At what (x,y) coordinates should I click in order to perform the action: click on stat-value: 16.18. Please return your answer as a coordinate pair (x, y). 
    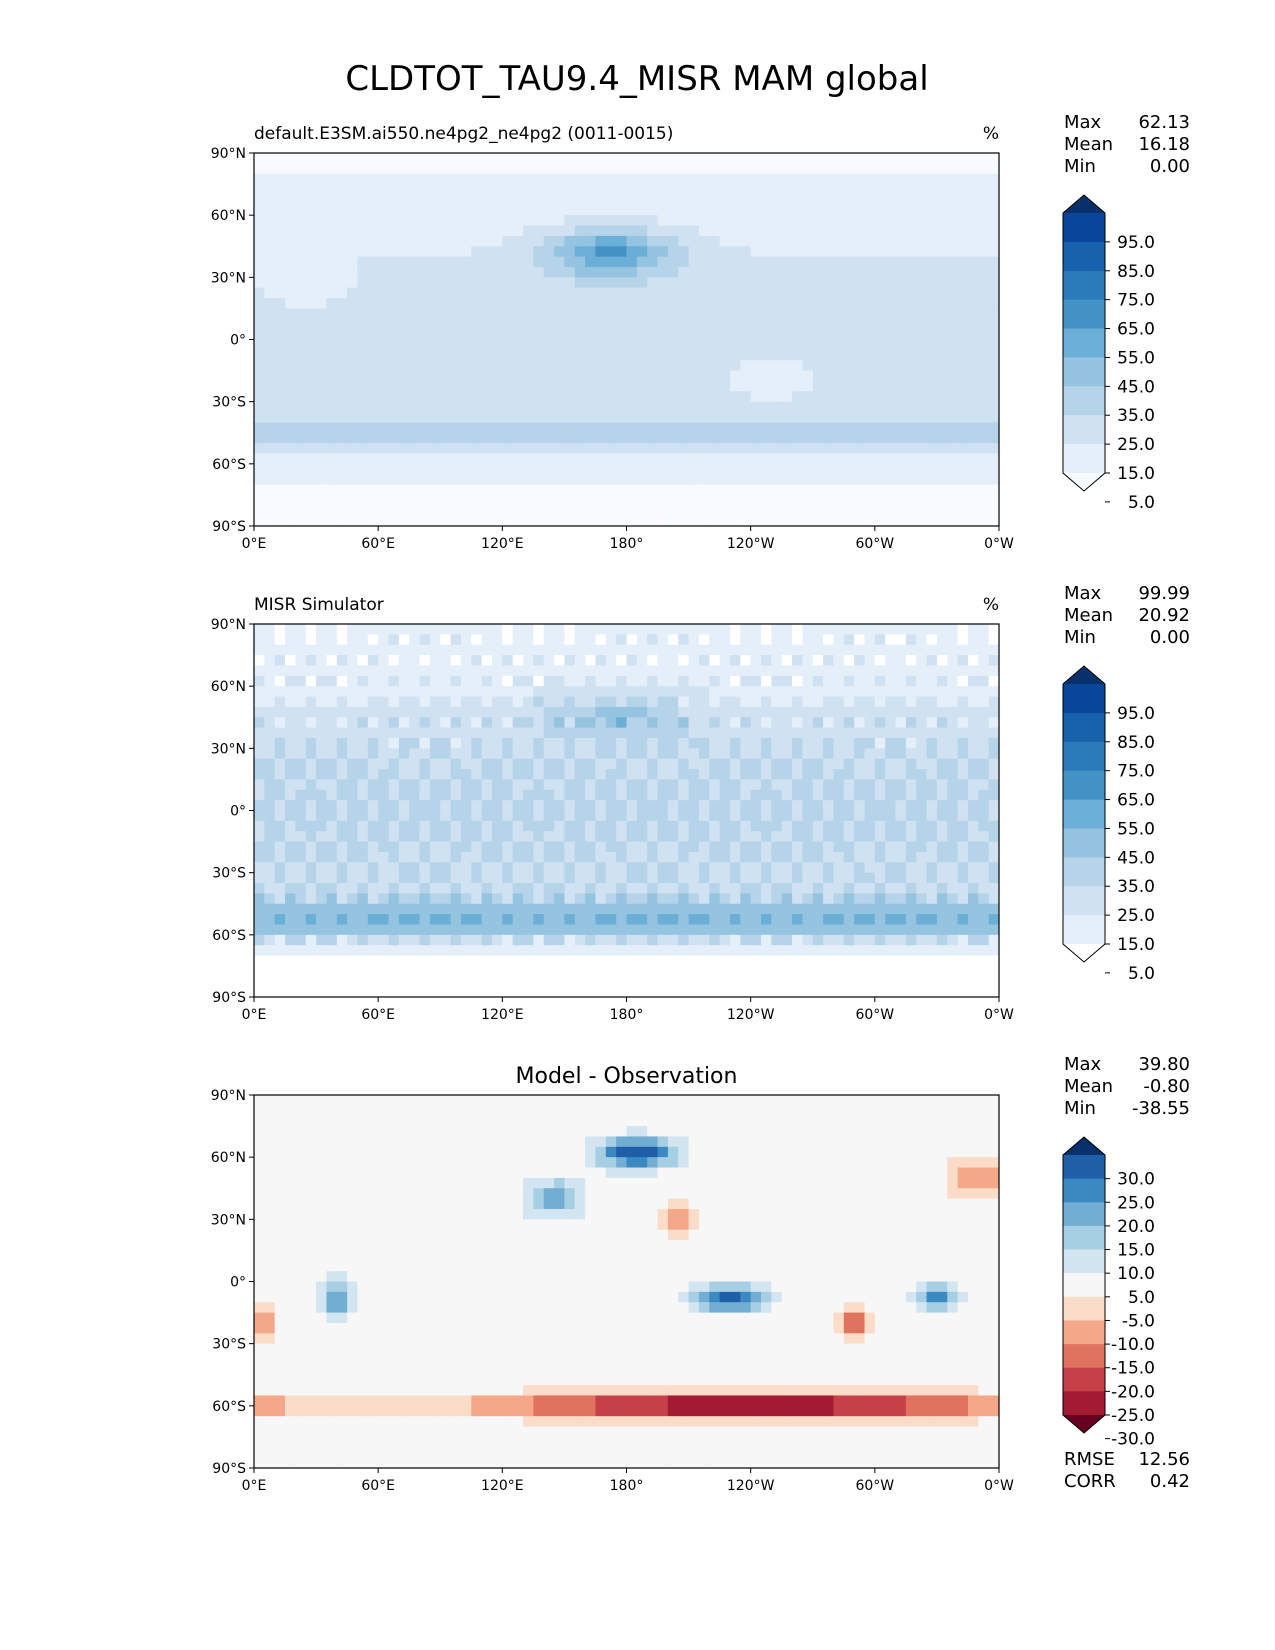
    Looking at the image, I should click on (1164, 144).